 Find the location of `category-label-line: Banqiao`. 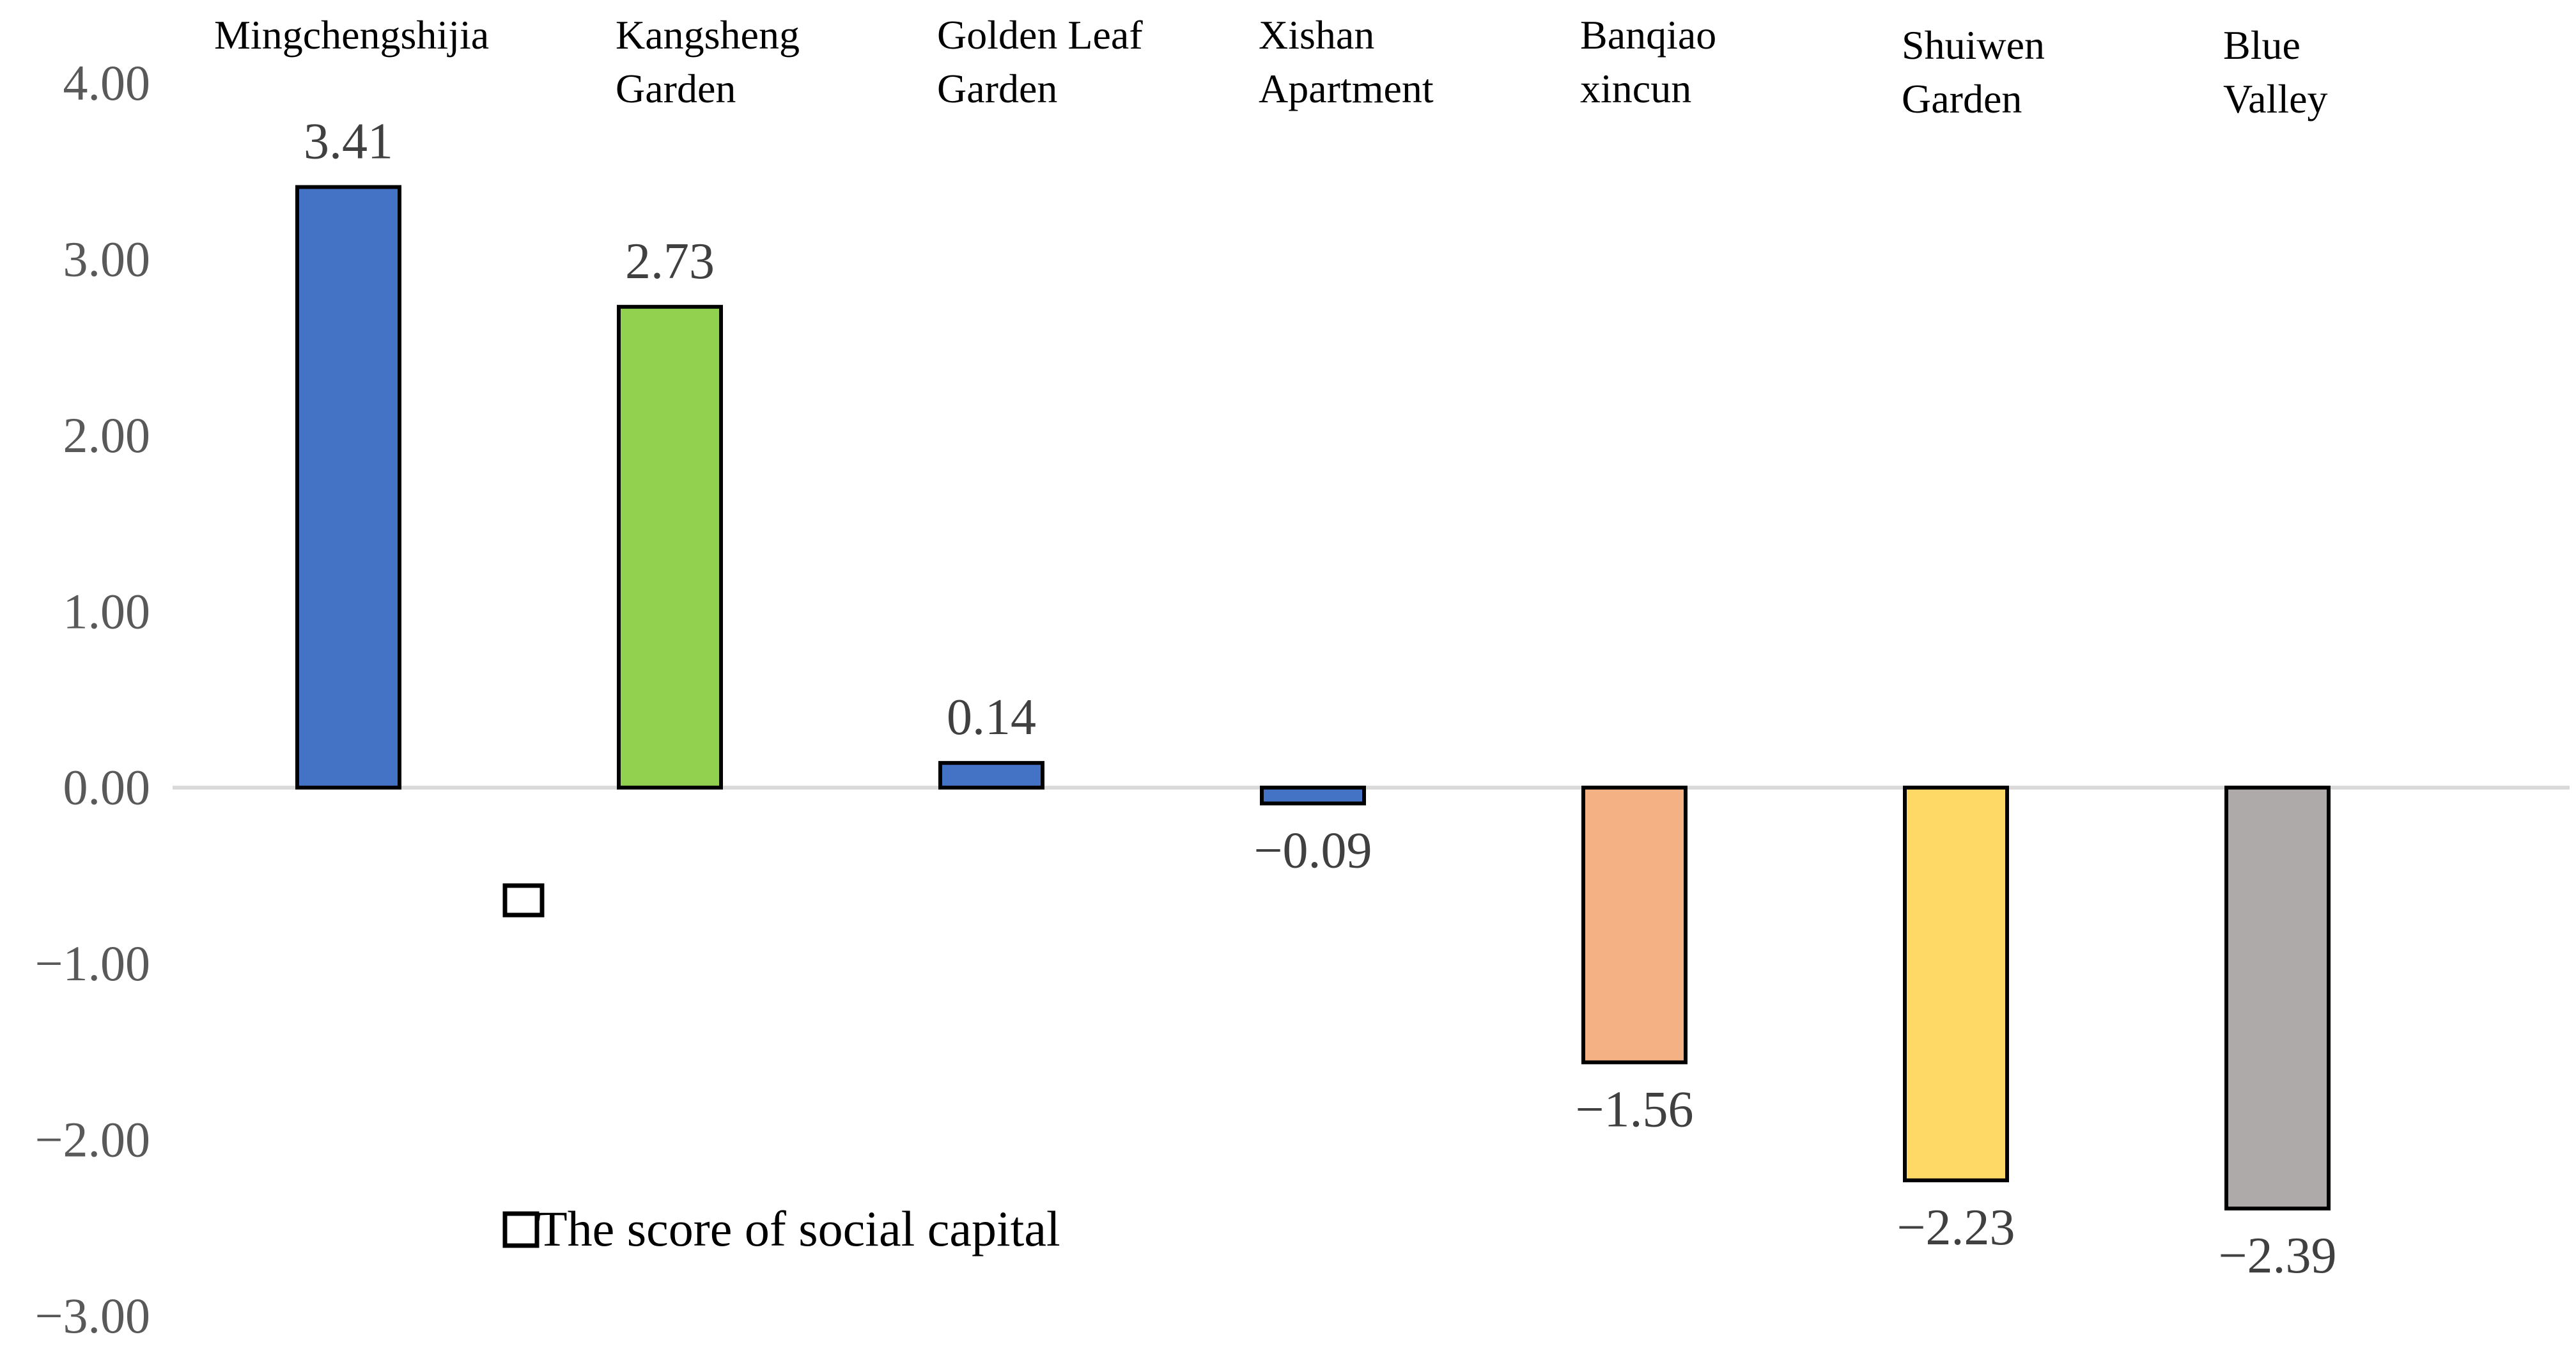

category-label-line: Banqiao is located at coordinates (1648, 35).